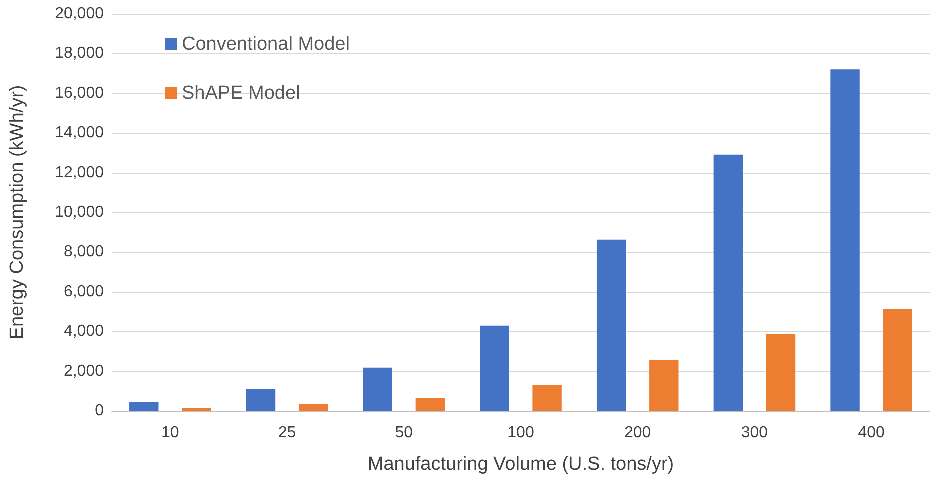 This screenshot has width=938, height=488. Describe the element at coordinates (79, 133) in the screenshot. I see `y-tick-label: 14,000` at that location.